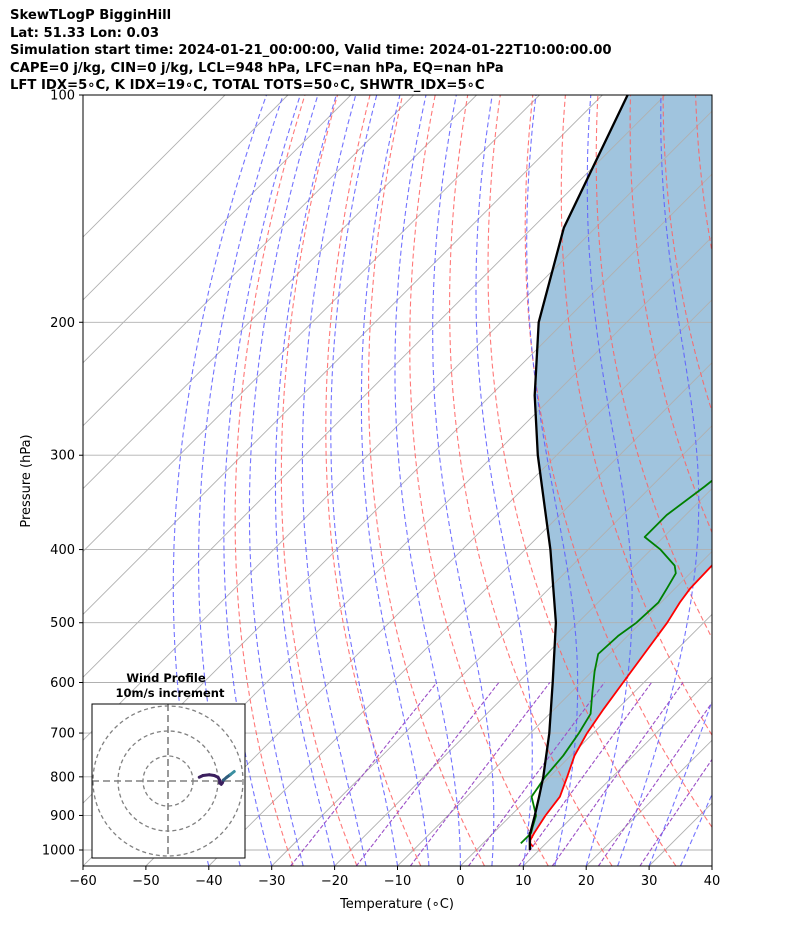  Describe the element at coordinates (586, 881) in the screenshot. I see `x-tick-label: 20` at that location.